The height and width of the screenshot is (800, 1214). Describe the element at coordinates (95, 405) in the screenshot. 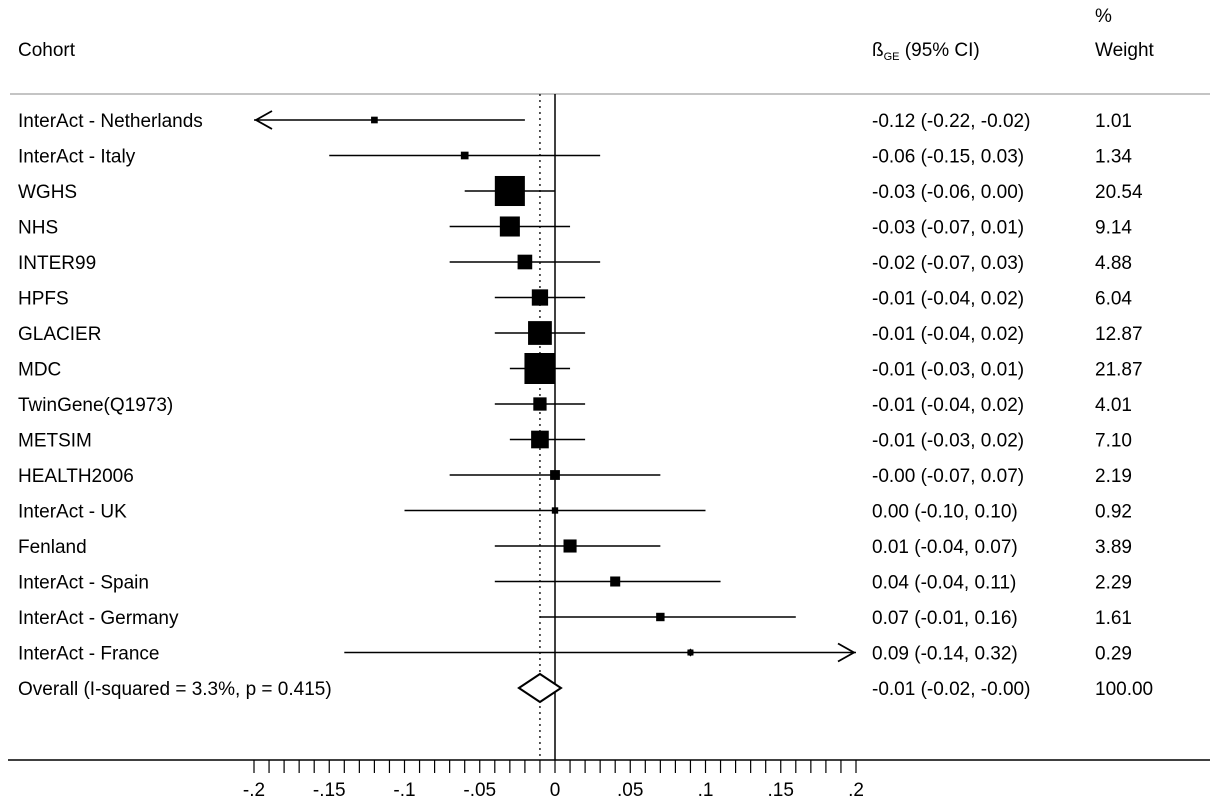

I see `row-label: TwinGene(Q1973)` at that location.